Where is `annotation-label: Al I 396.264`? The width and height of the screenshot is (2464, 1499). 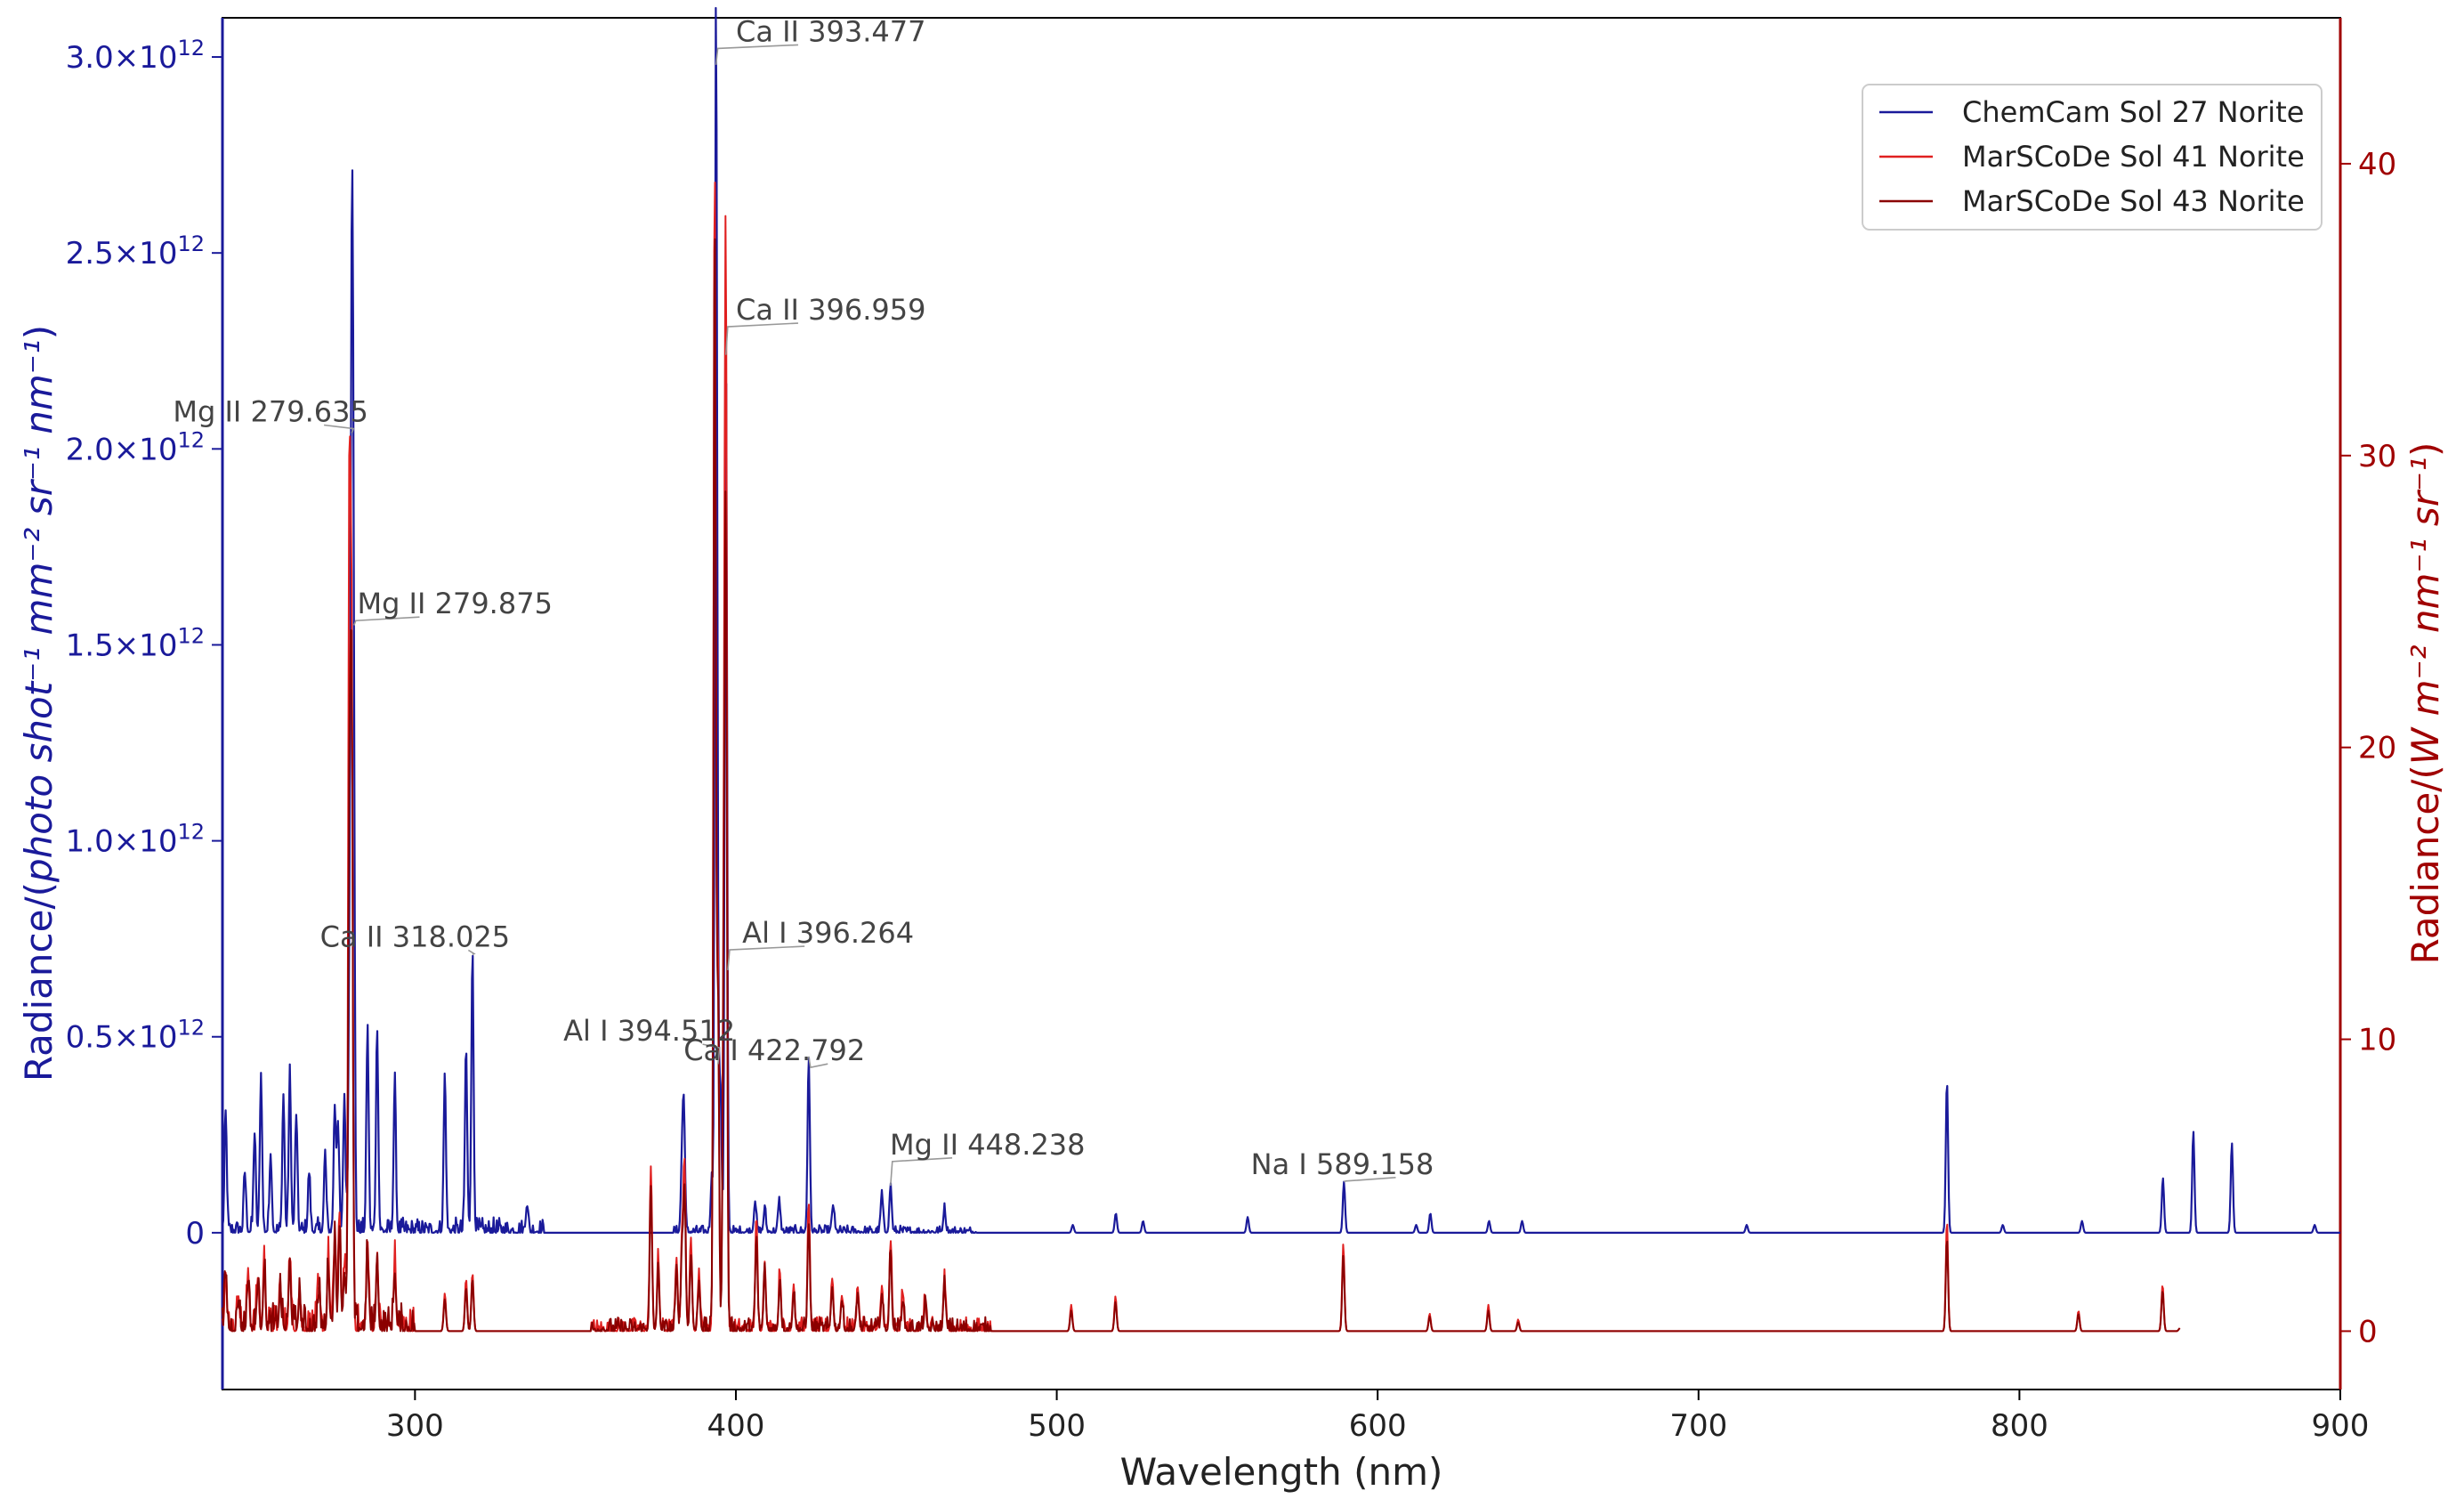
annotation-label: Al I 396.264 is located at coordinates (828, 933).